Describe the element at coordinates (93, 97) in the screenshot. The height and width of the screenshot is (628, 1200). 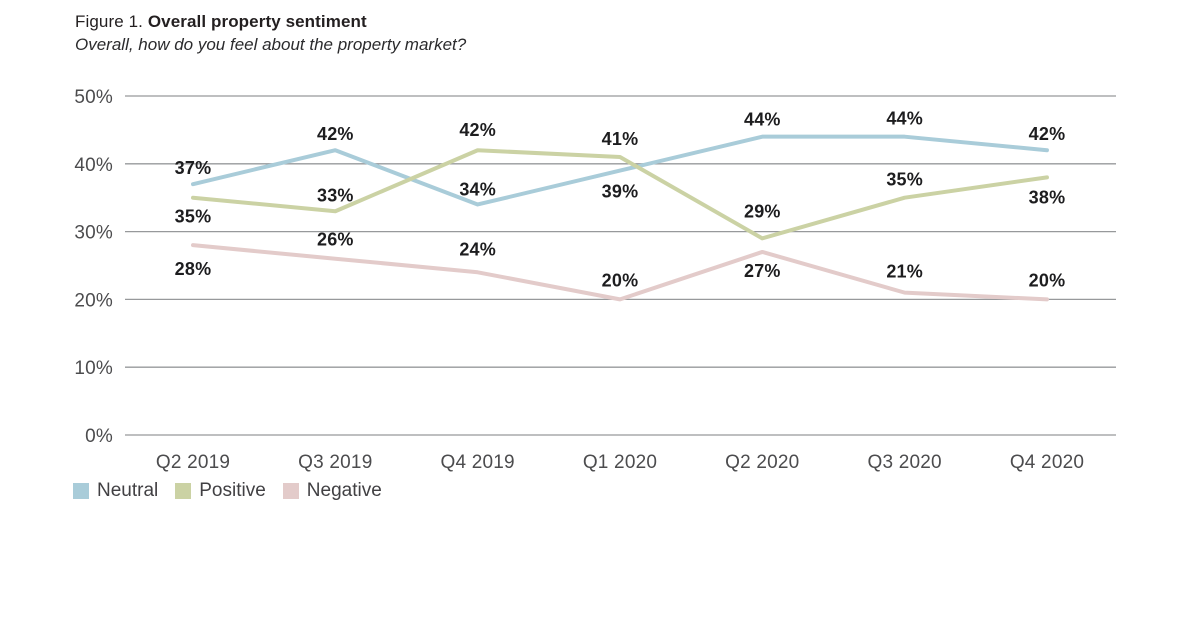
I see `y-axis-tick: 50%` at that location.